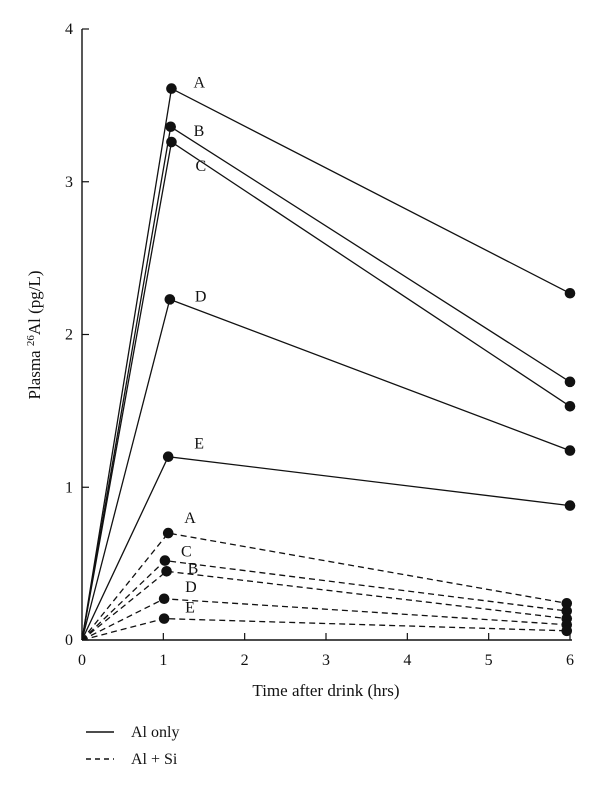 This screenshot has height=788, width=600. Describe the element at coordinates (82, 660) in the screenshot. I see `x-tick-label: 0` at that location.